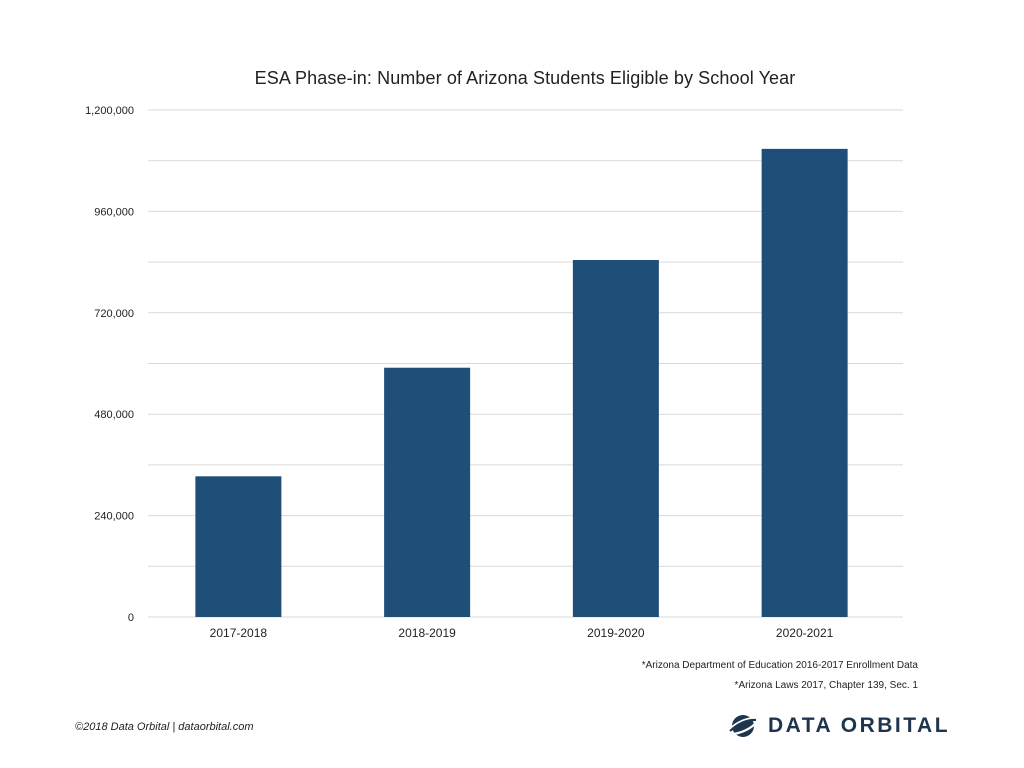  What do you see at coordinates (114, 314) in the screenshot?
I see `y-tick-label: 720,000` at bounding box center [114, 314].